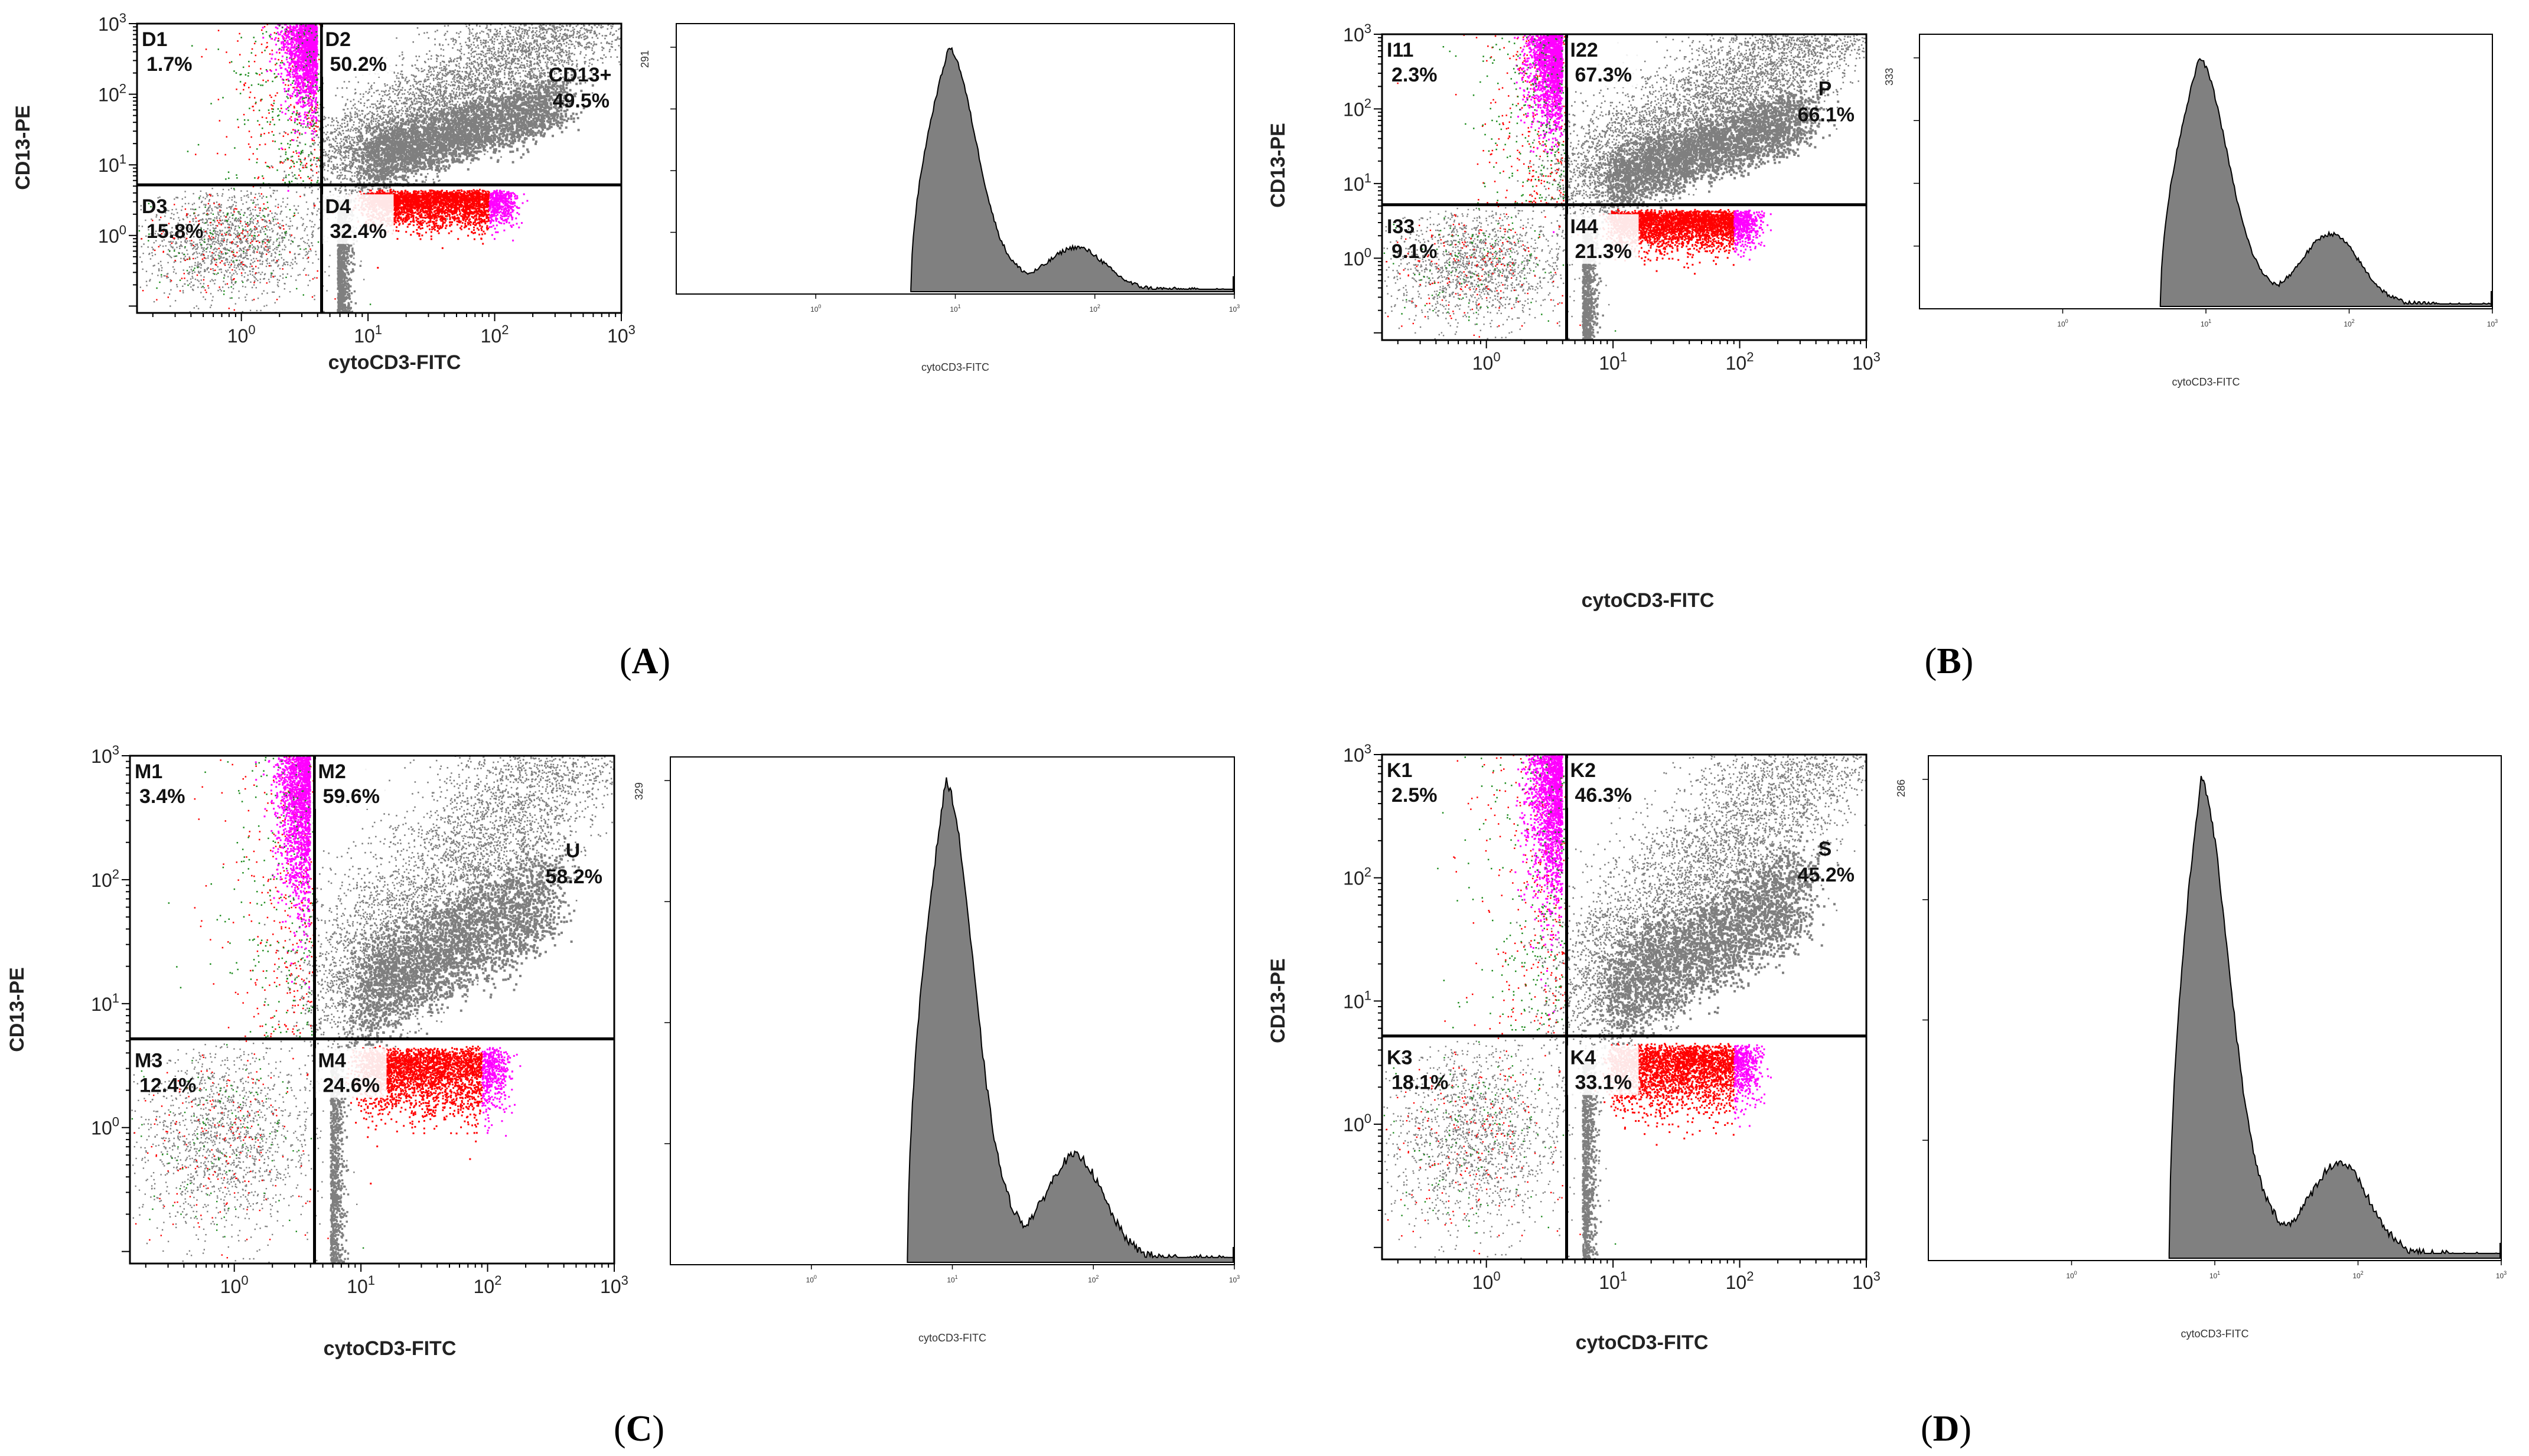 This screenshot has height=1456, width=2529. I want to click on quadrant-name: D1, so click(154, 39).